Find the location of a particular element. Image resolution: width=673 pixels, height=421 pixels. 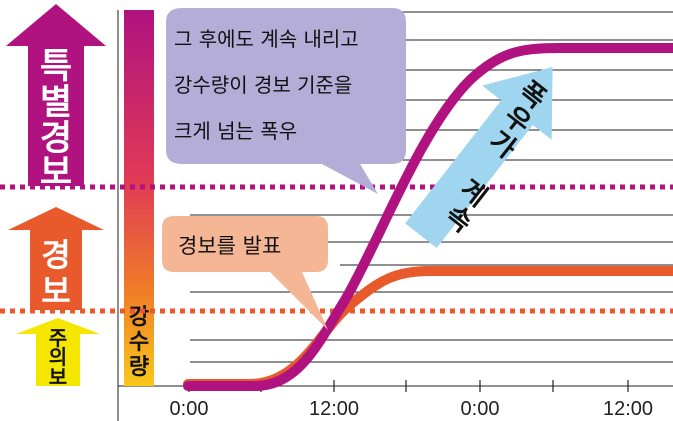

callout-line: 크게 넘는 폭우 is located at coordinates (235, 131).